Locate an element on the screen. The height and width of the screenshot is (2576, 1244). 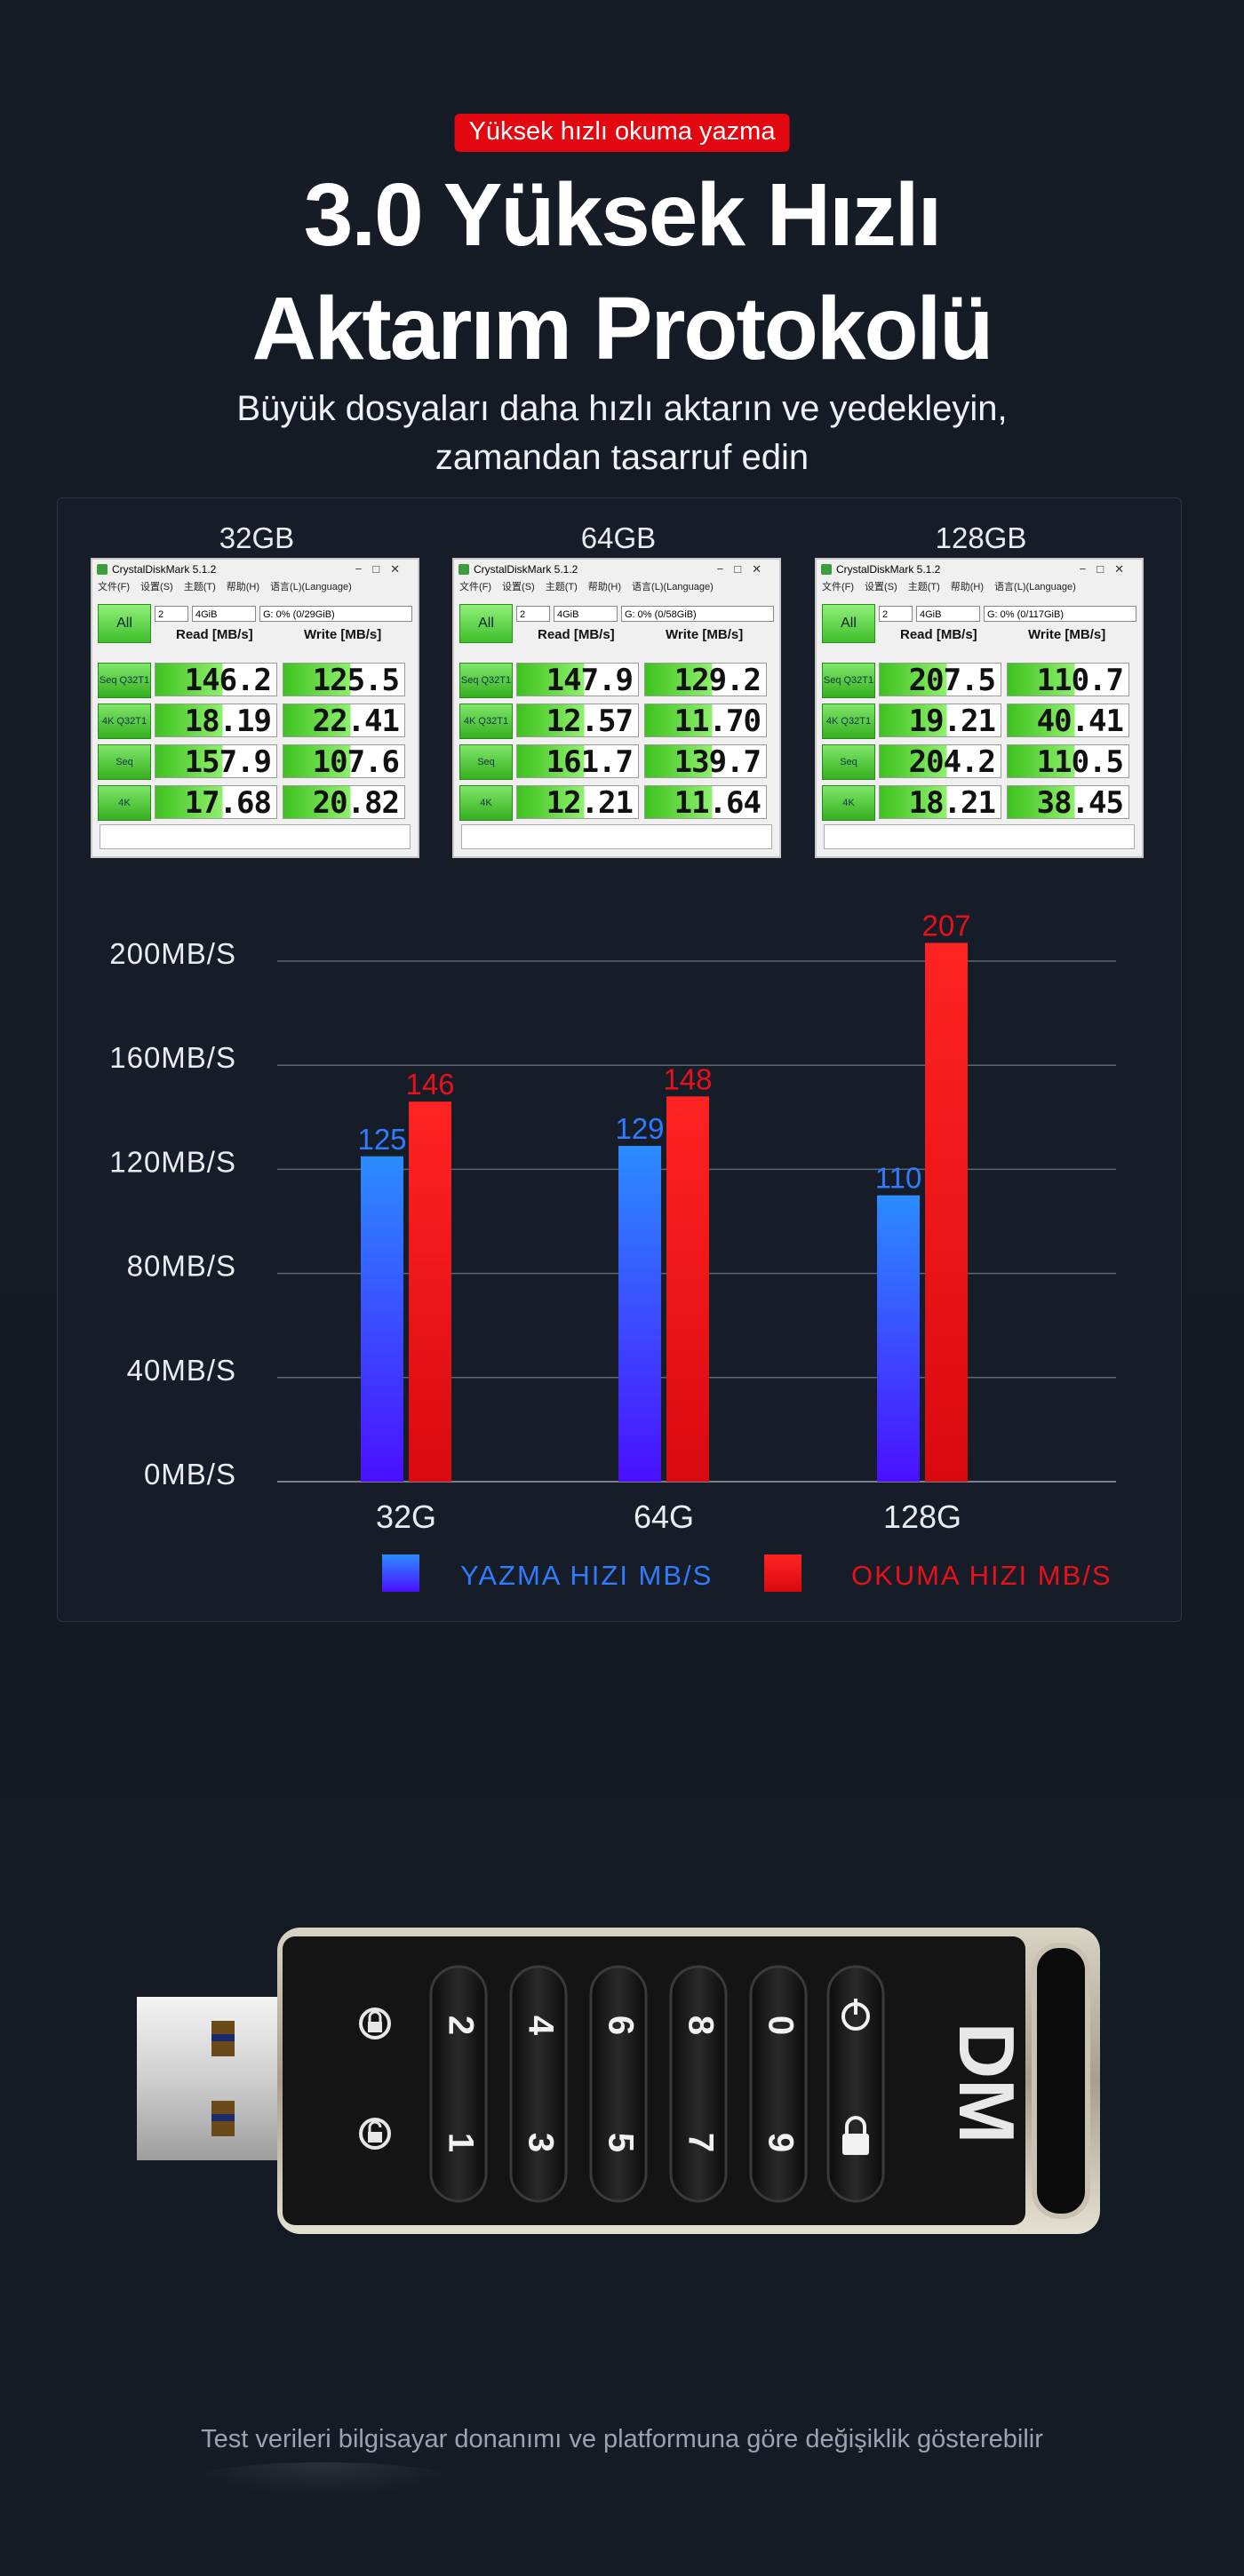
result-row: Seq 204.2 110.5 is located at coordinates (979, 761).